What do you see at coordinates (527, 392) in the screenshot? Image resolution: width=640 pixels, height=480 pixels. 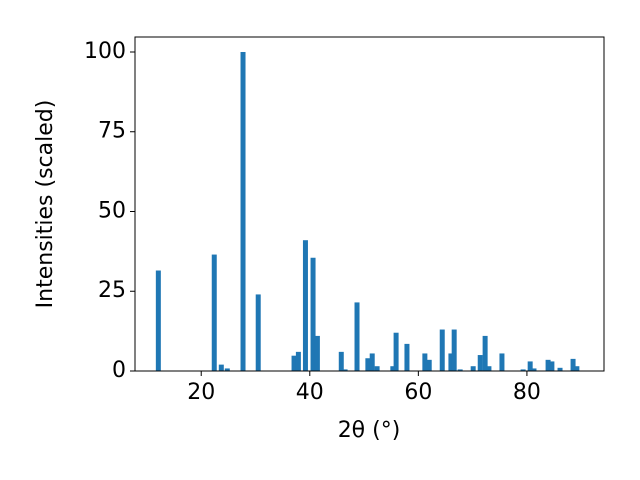 I see `x-tick-label: 80` at bounding box center [527, 392].